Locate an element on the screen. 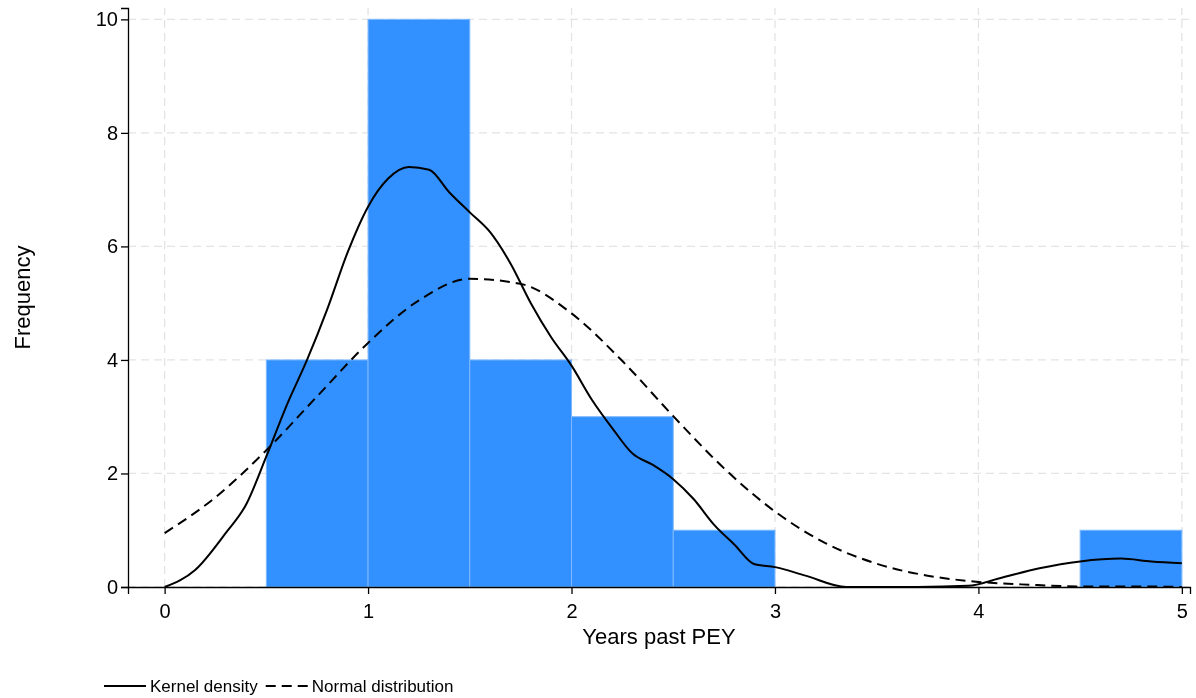 This screenshot has width=1196, height=698. y-tick-label: 10 is located at coordinates (106, 19).